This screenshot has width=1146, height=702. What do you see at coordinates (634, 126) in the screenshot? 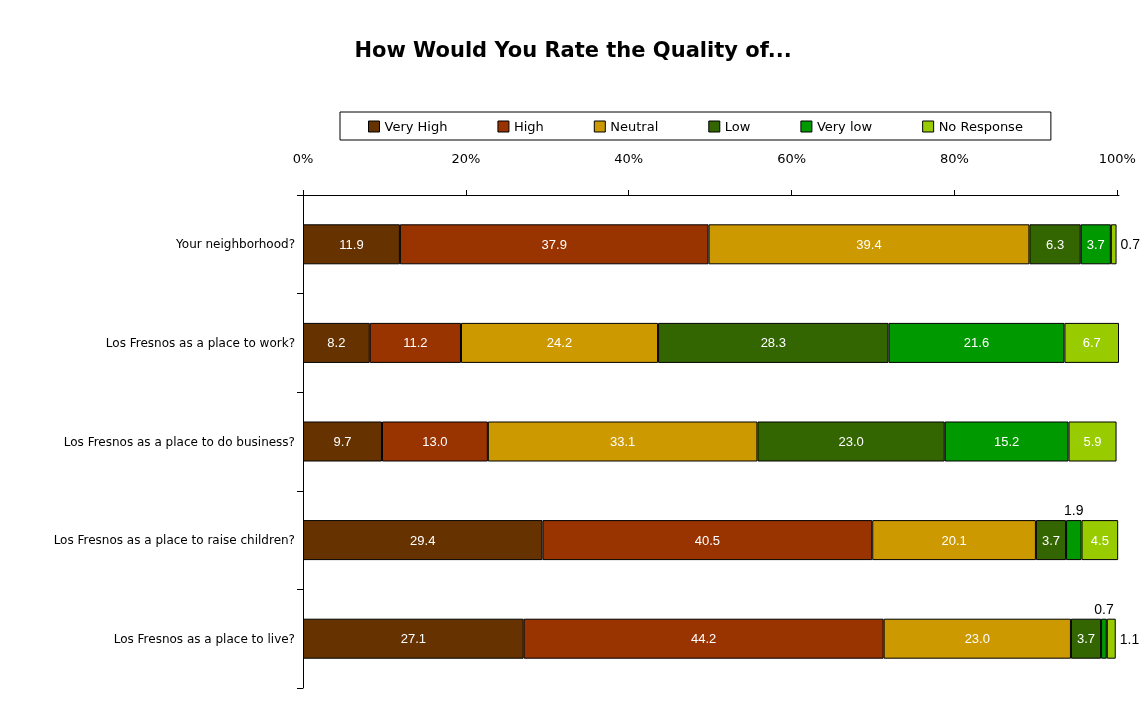
I see `legend-label: Neutral` at bounding box center [634, 126].